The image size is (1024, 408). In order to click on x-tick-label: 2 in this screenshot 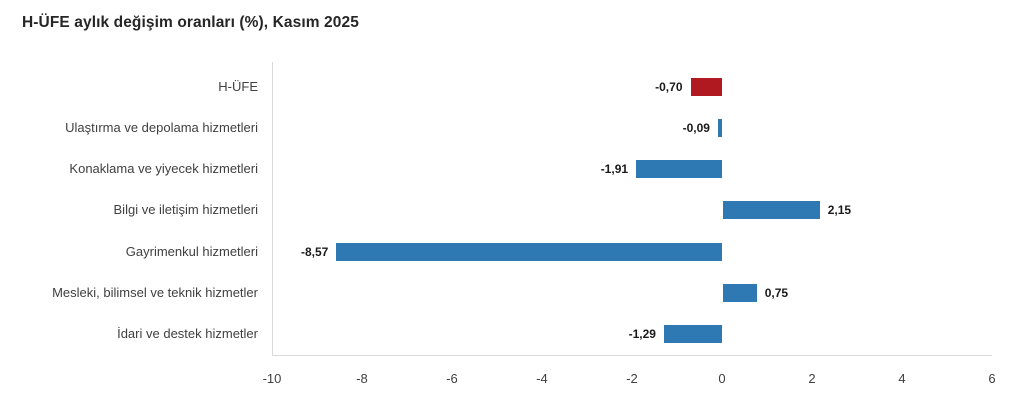, I will do `click(812, 378)`.